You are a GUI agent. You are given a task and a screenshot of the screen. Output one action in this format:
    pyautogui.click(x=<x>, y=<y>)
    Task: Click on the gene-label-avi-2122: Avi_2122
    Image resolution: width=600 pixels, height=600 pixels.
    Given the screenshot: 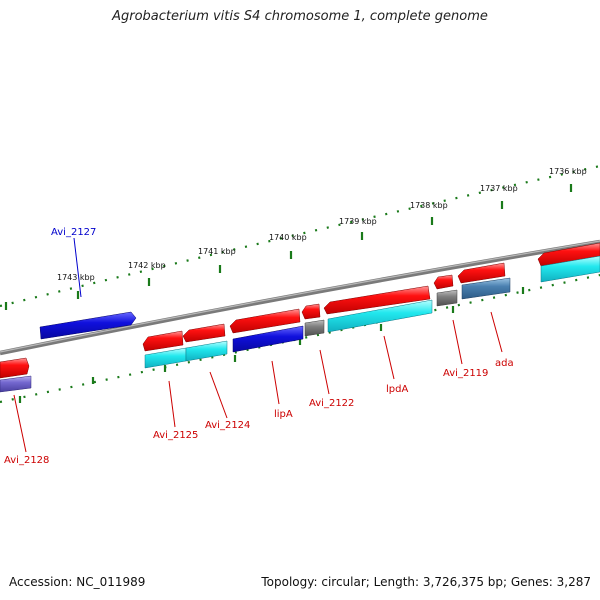 What is the action you would take?
    pyautogui.click(x=331, y=403)
    